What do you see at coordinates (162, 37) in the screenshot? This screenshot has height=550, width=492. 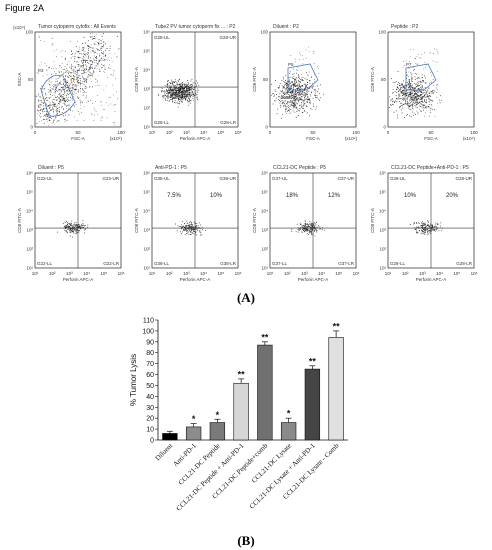 I see `quadrant-label: G28-UL` at bounding box center [162, 37].